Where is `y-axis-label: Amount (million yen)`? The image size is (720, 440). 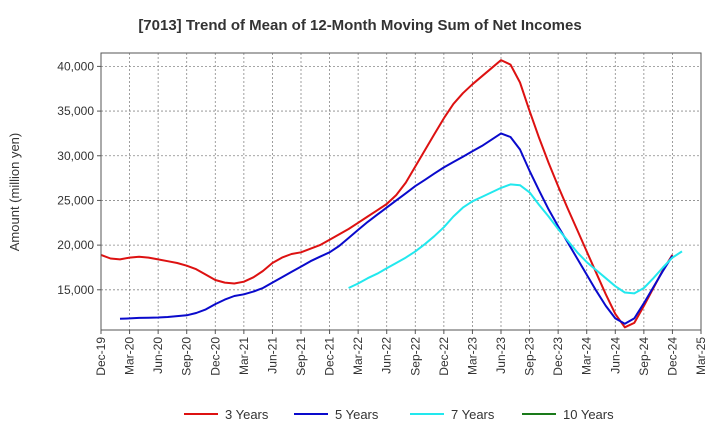
y-axis-label: Amount (million yen) is located at coordinates (14, 192).